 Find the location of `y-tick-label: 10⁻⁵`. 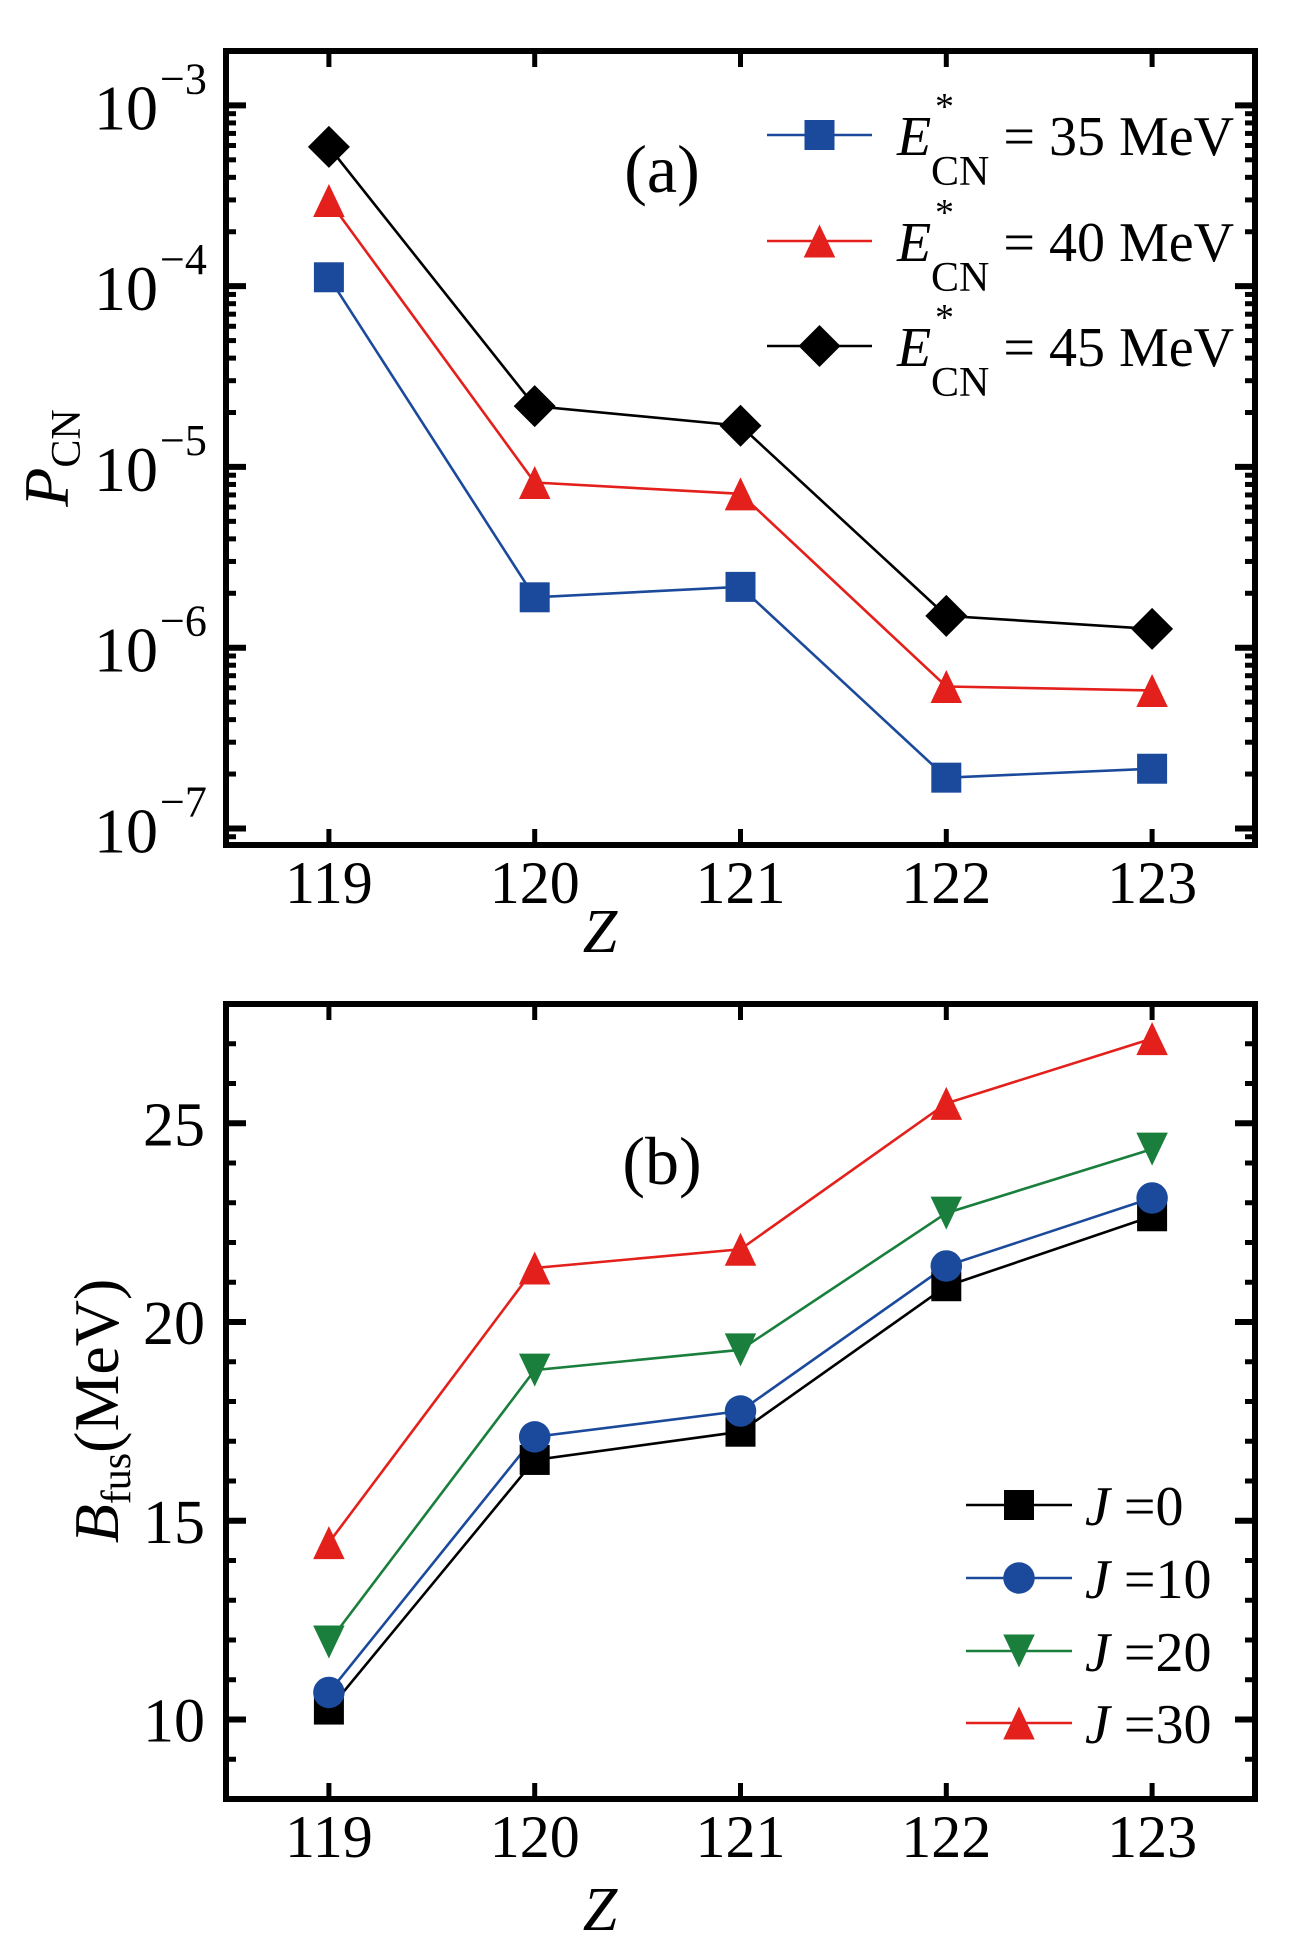

y-tick-label: 10⁻⁵ is located at coordinates (150, 460).